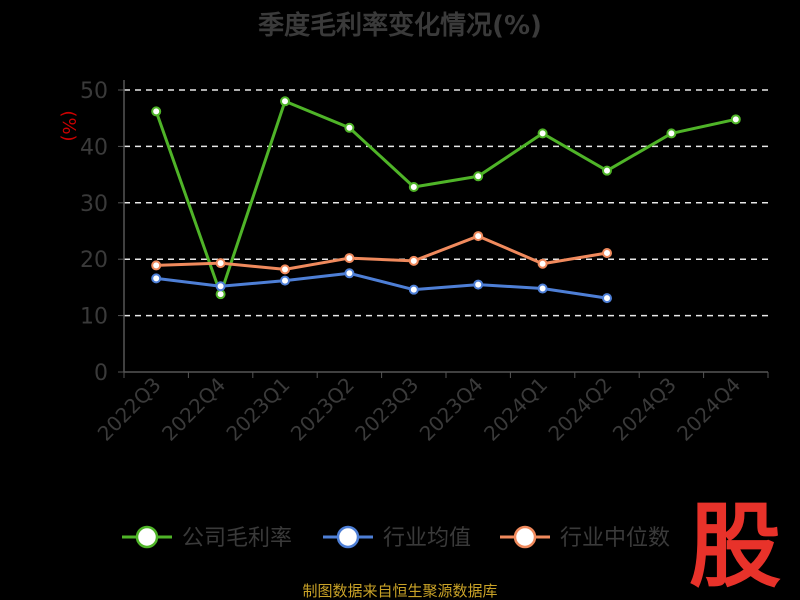 This screenshot has height=600, width=800. I want to click on y-tick-label: 0, so click(101, 373).